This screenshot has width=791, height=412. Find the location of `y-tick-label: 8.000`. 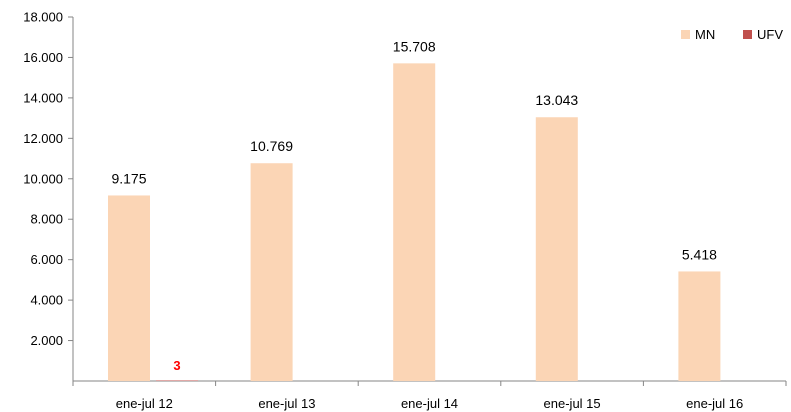

y-tick-label: 8.000 is located at coordinates (46, 219).